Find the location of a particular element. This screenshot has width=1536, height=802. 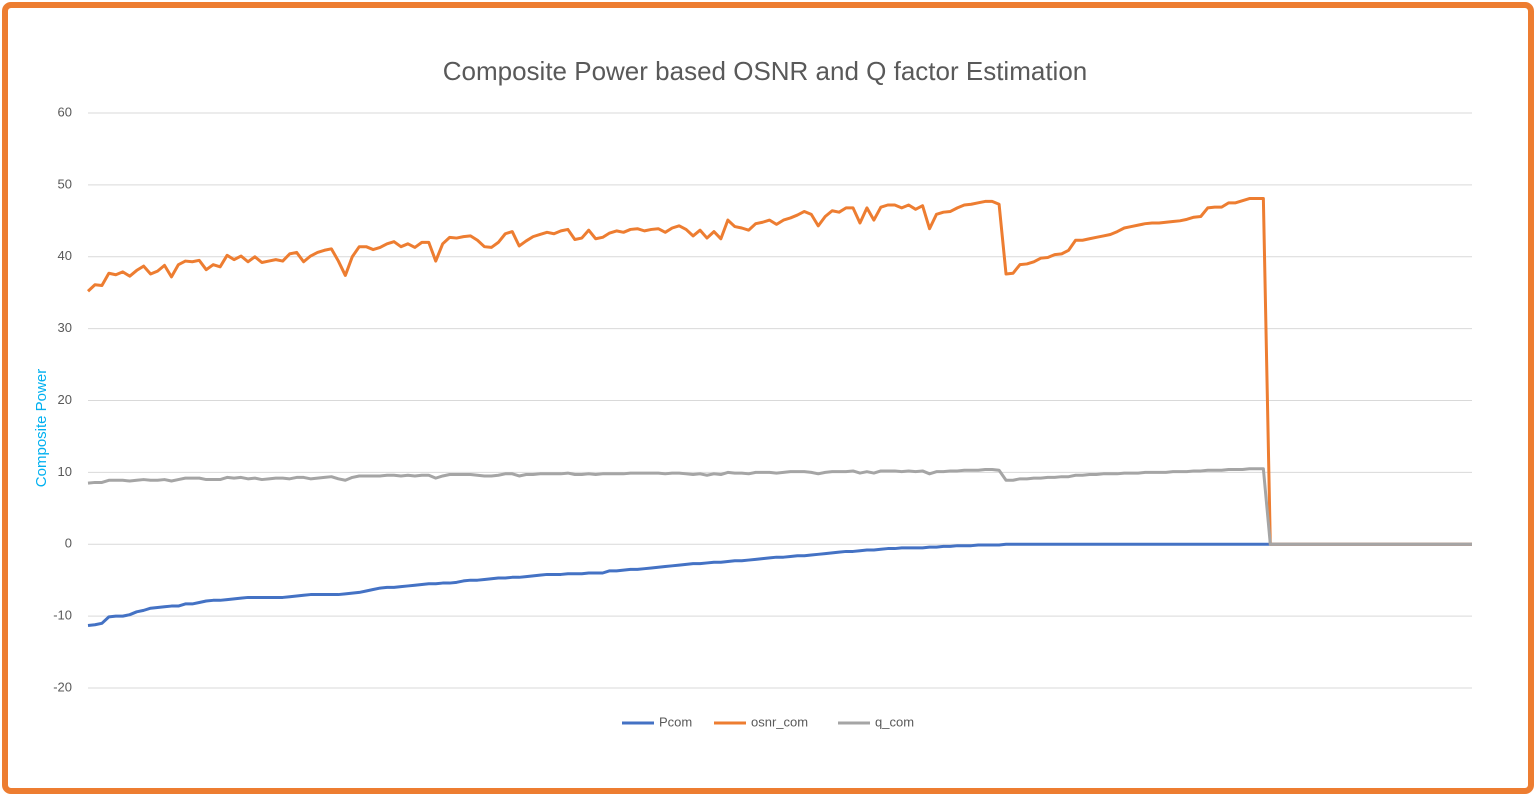

y-tick-label: 50 is located at coordinates (65, 183).